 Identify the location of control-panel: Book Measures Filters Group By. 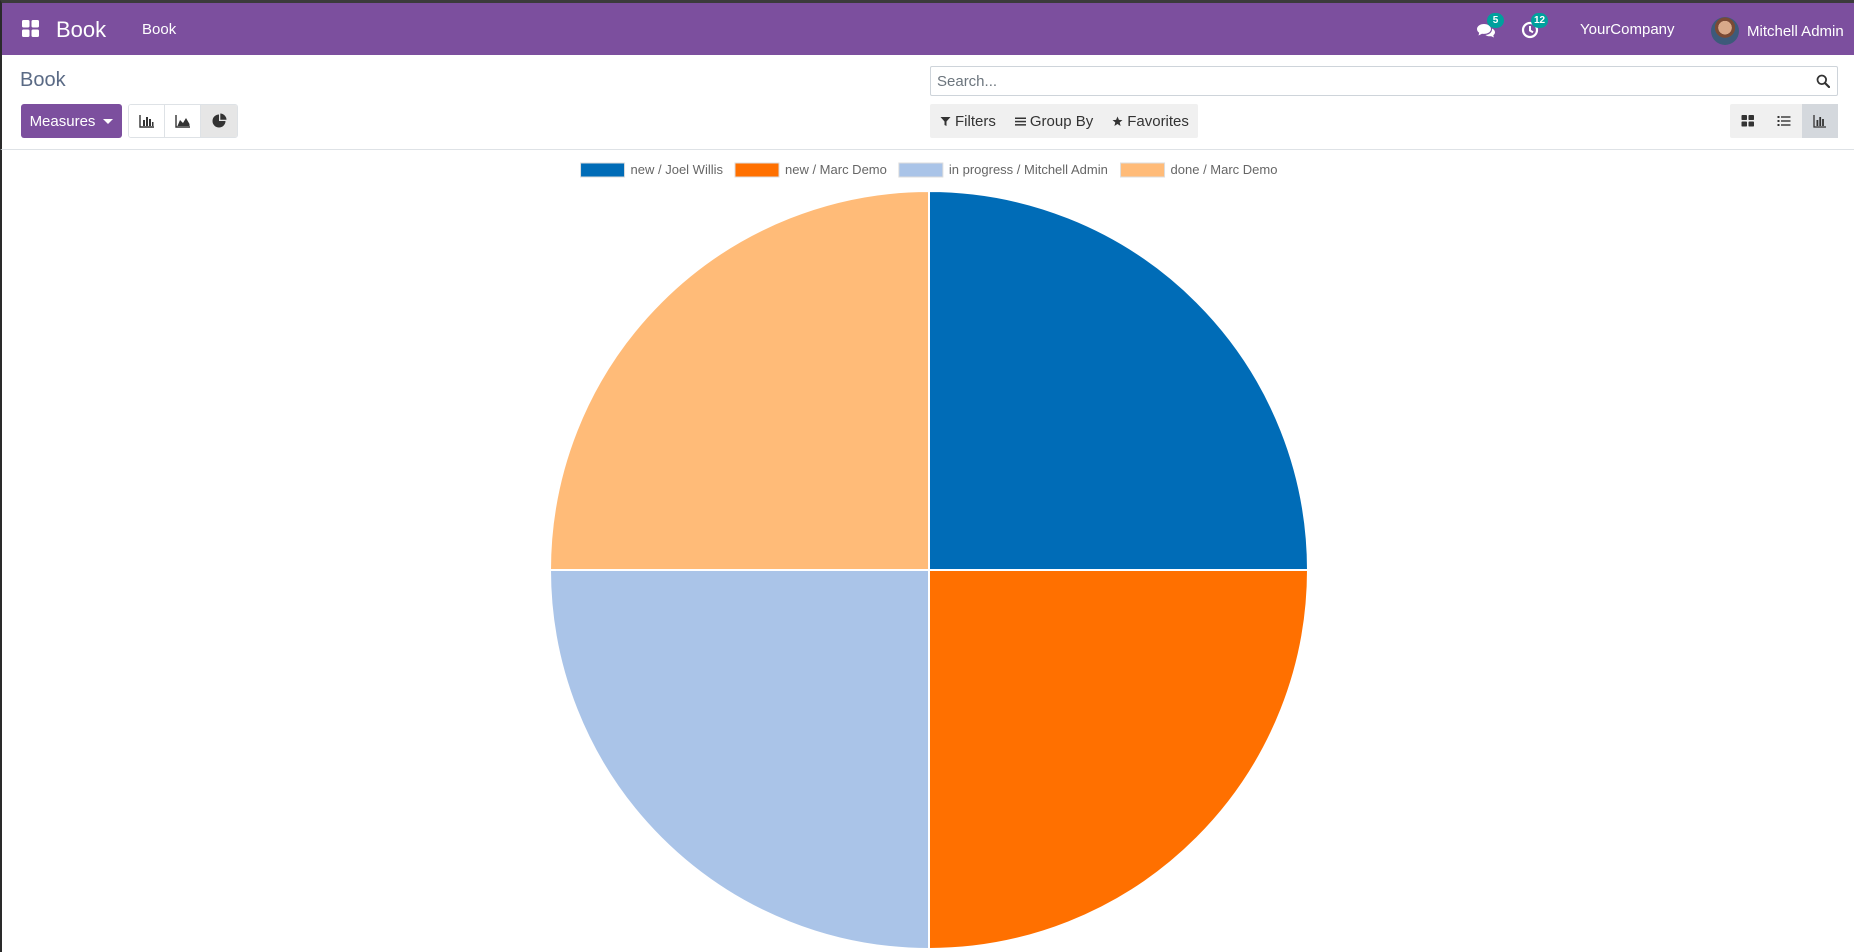
(927, 102).